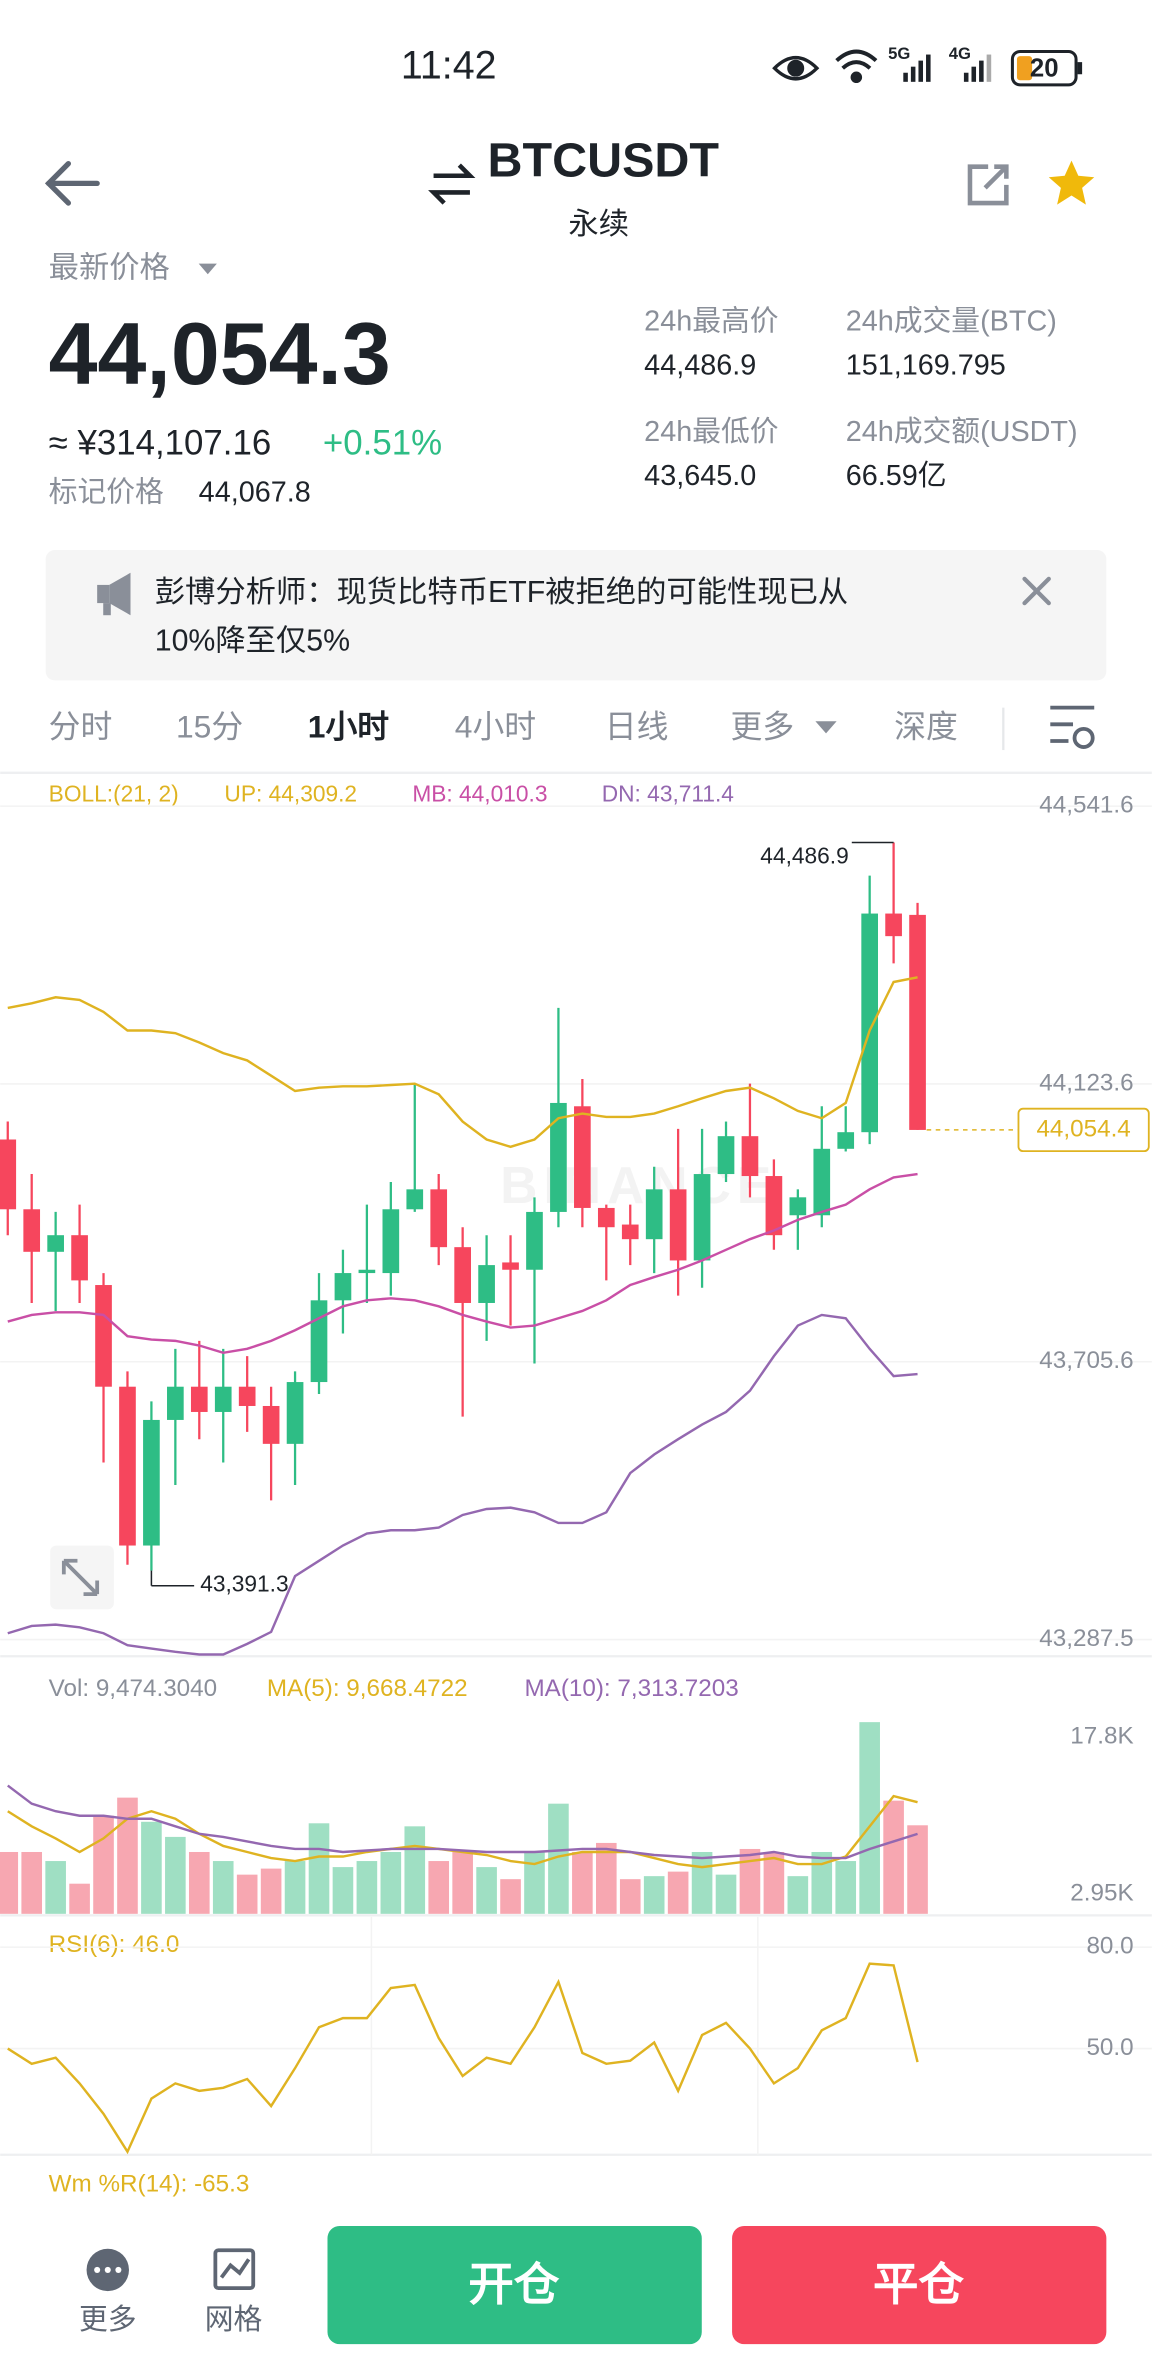 The image size is (1152, 2376). What do you see at coordinates (72, 183) in the screenshot?
I see `back-button` at bounding box center [72, 183].